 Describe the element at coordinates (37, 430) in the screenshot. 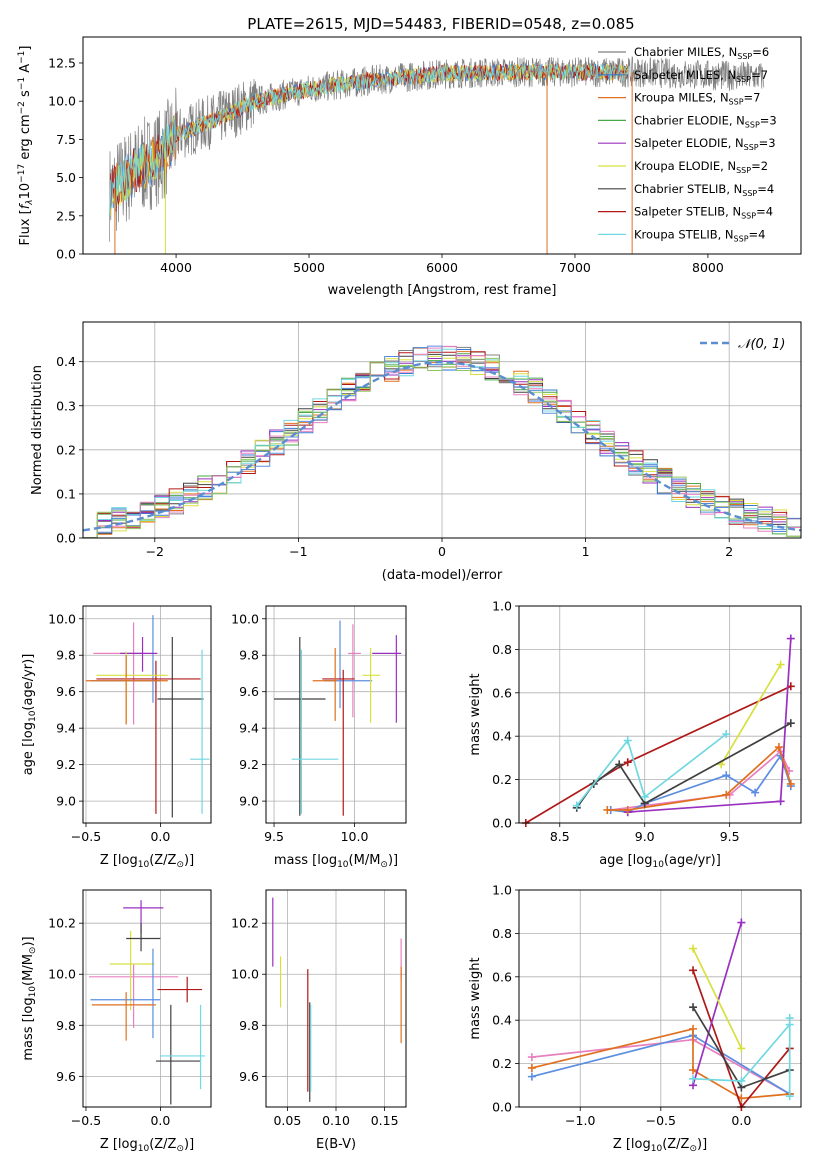

I see `residuals-ylabel: Normed distribution` at that location.